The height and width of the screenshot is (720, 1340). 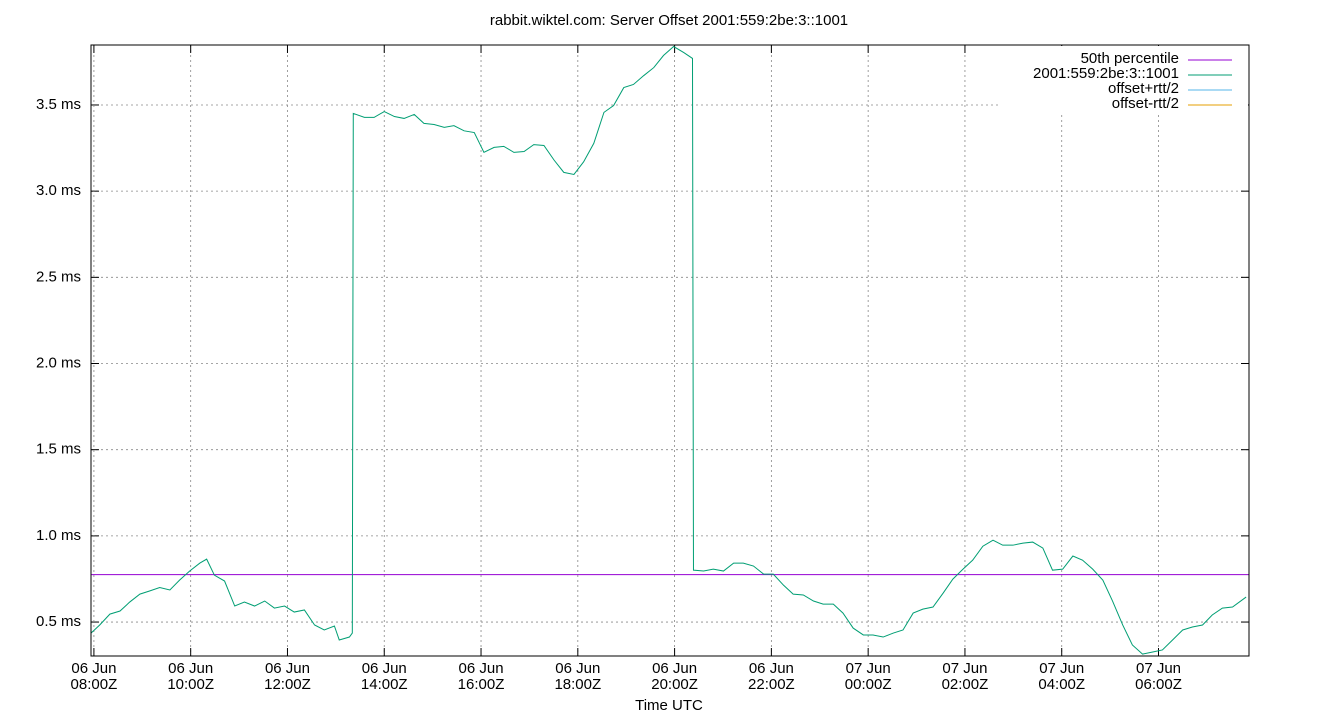 What do you see at coordinates (1061, 684) in the screenshot?
I see `x-tick-label: 04:00Z` at bounding box center [1061, 684].